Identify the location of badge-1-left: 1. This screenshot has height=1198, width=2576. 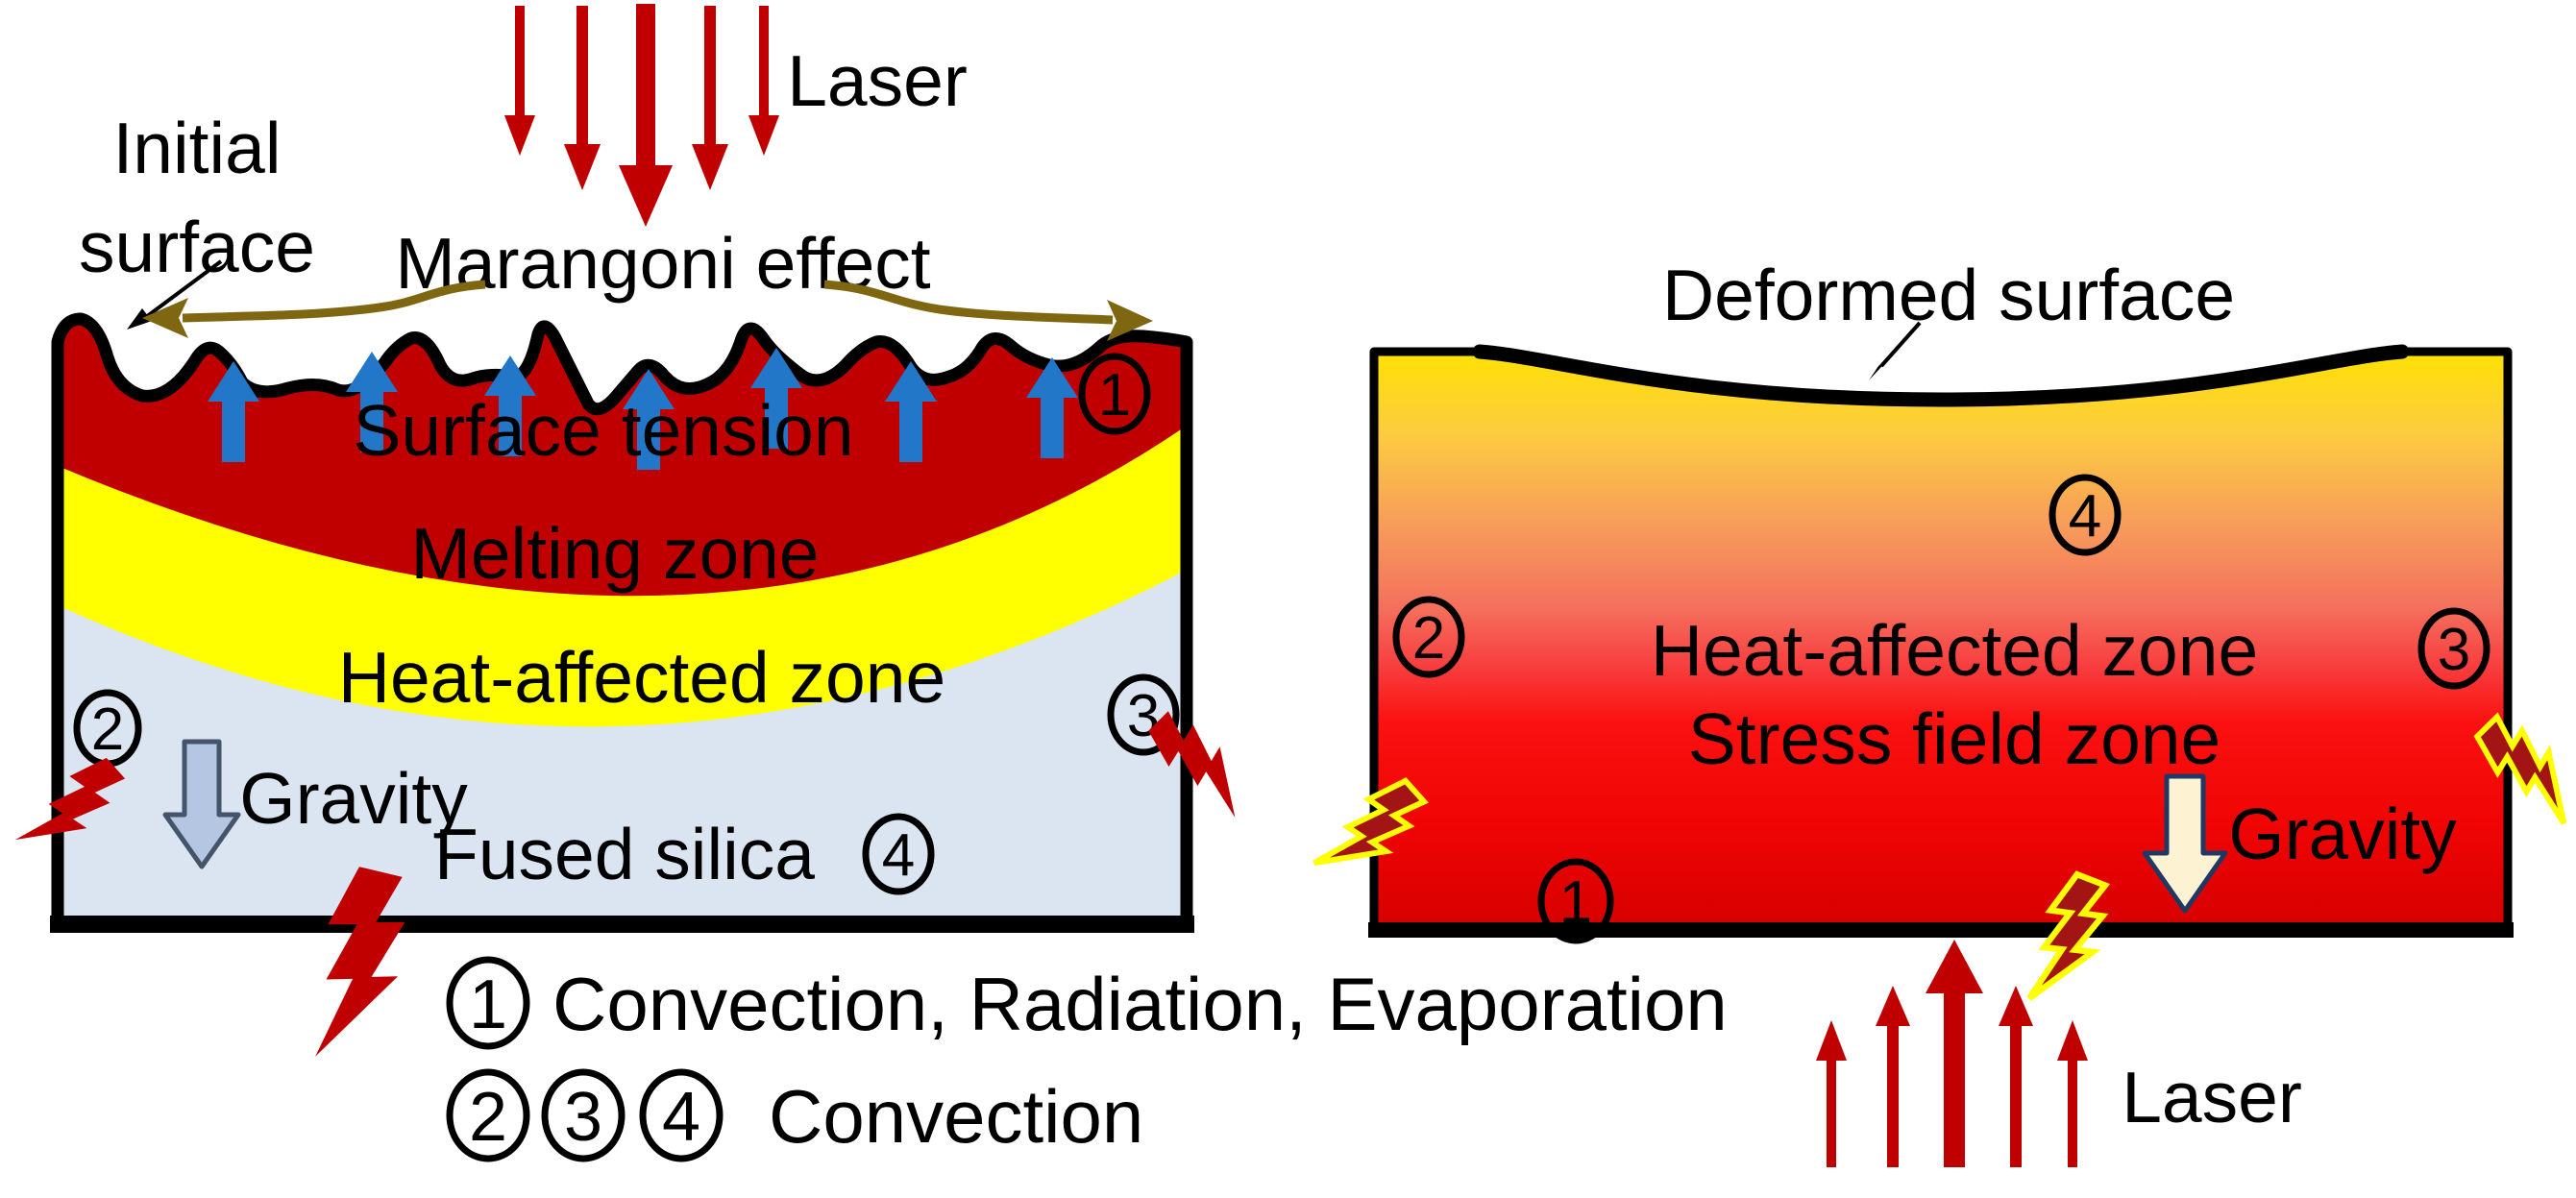
(1114, 394).